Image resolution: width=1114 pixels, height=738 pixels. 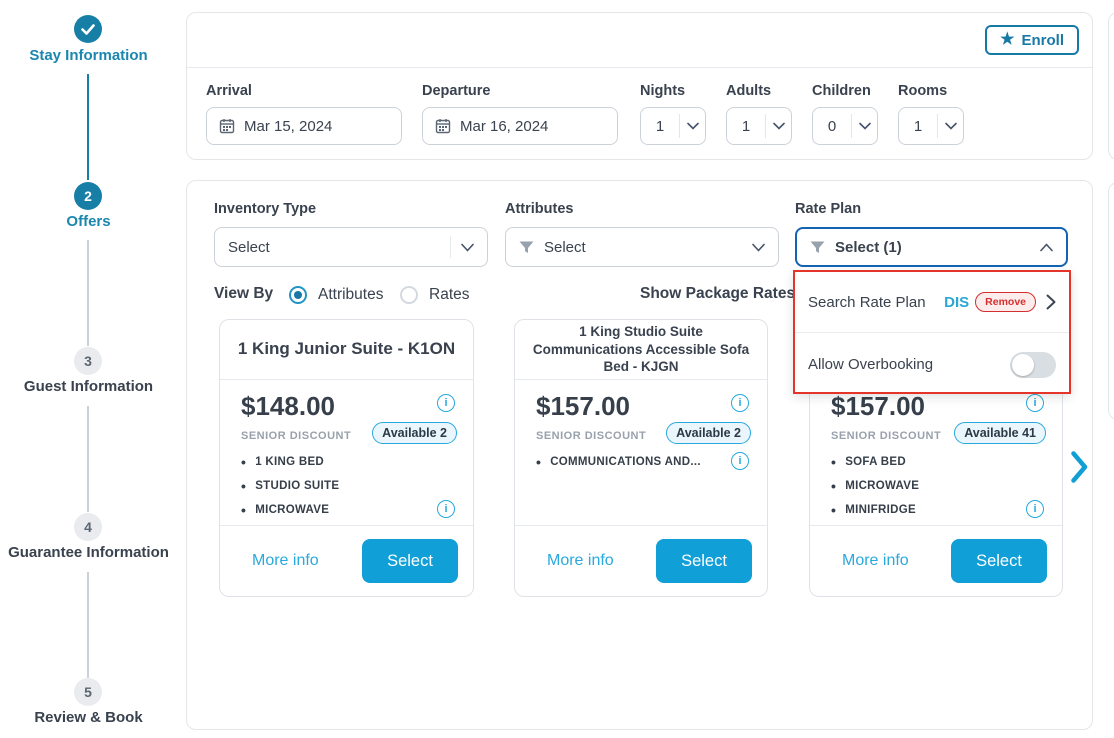 What do you see at coordinates (642, 247) in the screenshot?
I see `attributes-select: Select` at bounding box center [642, 247].